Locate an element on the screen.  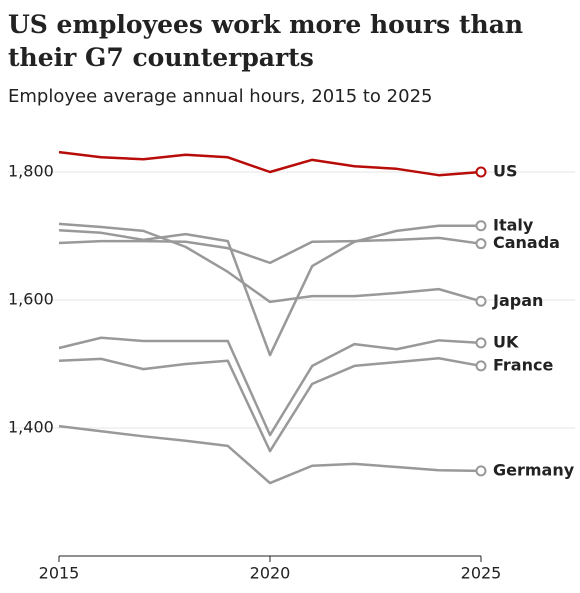
y-tick-label: 1,800 is located at coordinates (31, 171).